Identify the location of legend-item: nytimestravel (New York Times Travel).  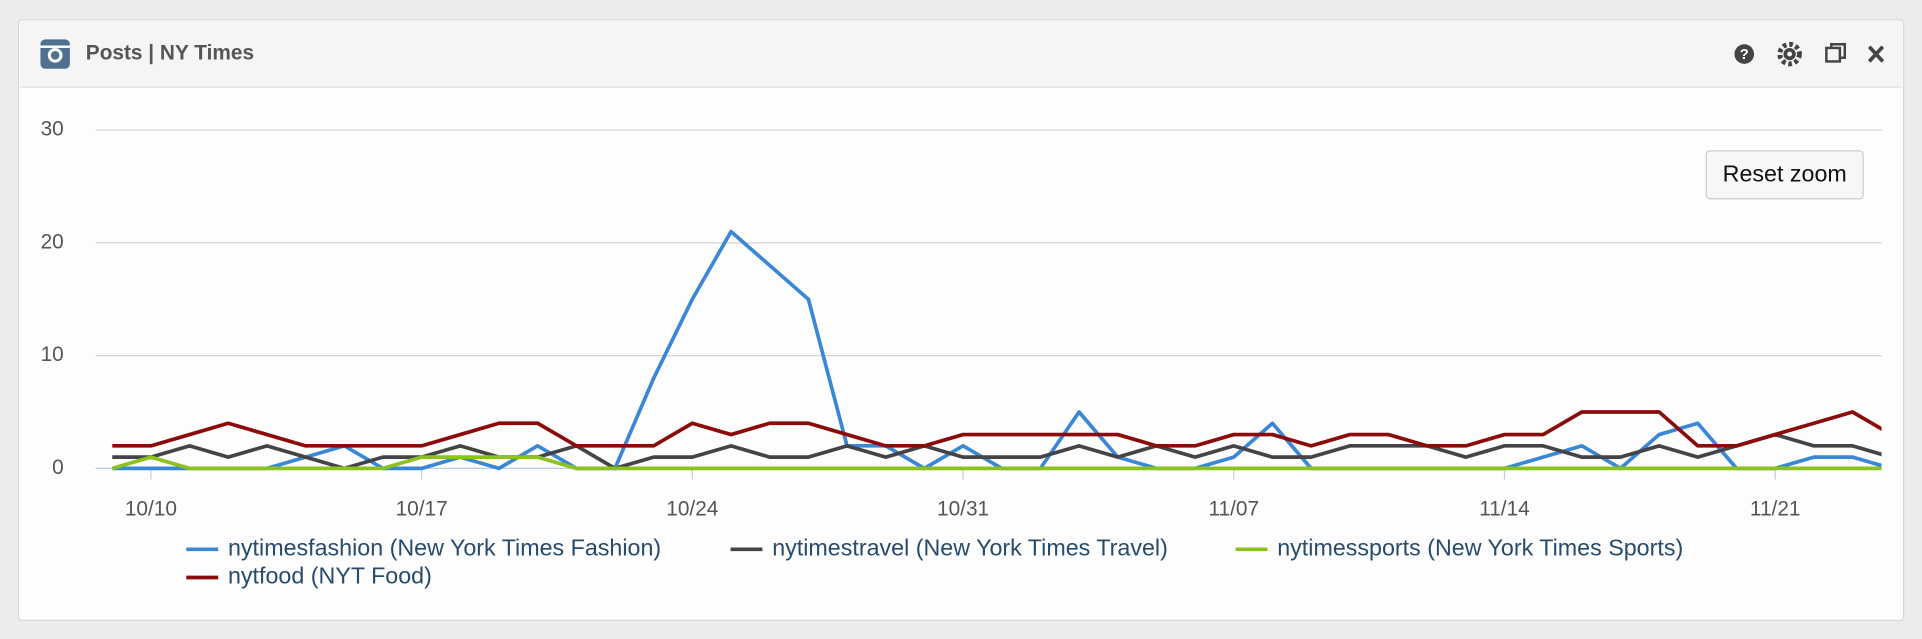
(949, 547).